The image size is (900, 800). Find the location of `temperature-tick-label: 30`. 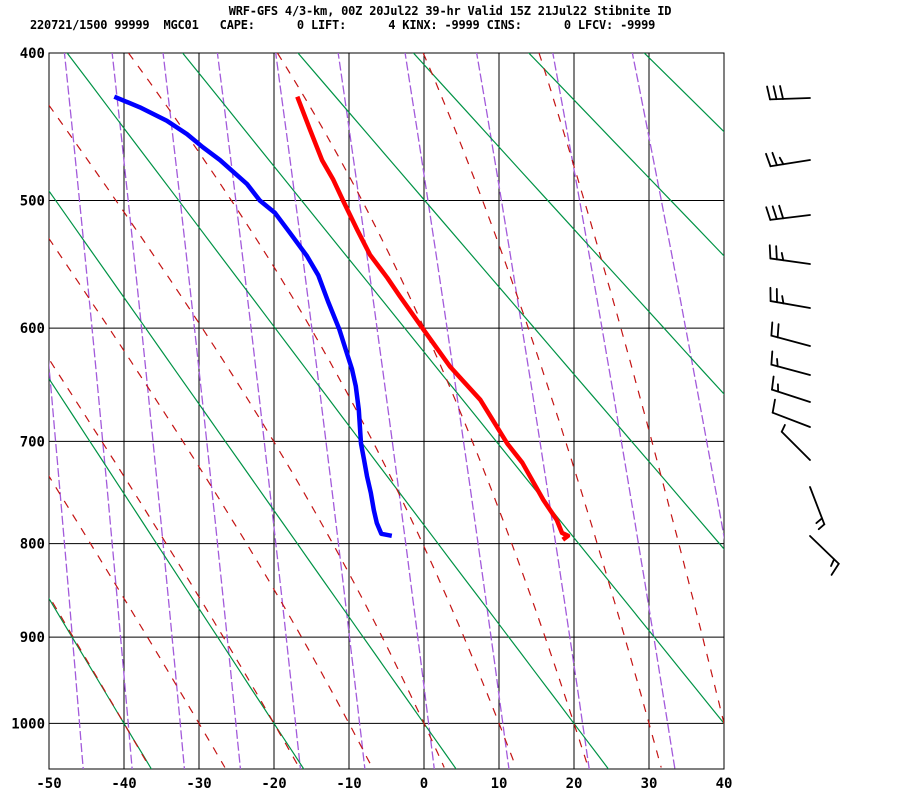

temperature-tick-label: 30 is located at coordinates (649, 784).